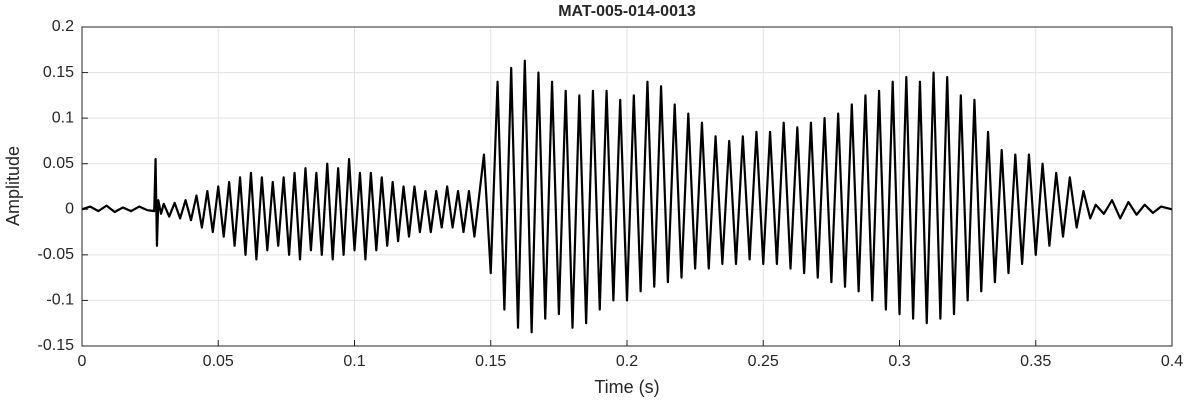 The width and height of the screenshot is (1188, 404). What do you see at coordinates (56, 345) in the screenshot?
I see `y-tick-label: -0.15` at bounding box center [56, 345].